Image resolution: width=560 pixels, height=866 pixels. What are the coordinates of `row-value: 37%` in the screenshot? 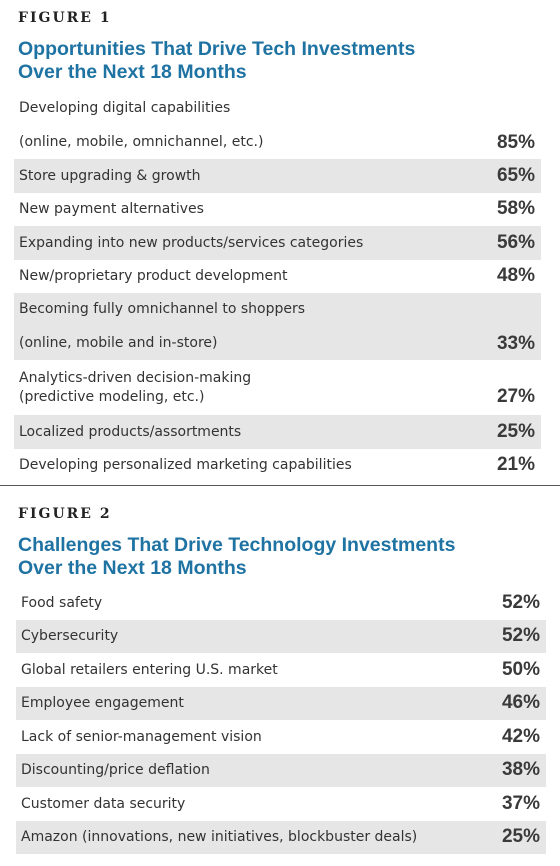 It's located at (520, 803).